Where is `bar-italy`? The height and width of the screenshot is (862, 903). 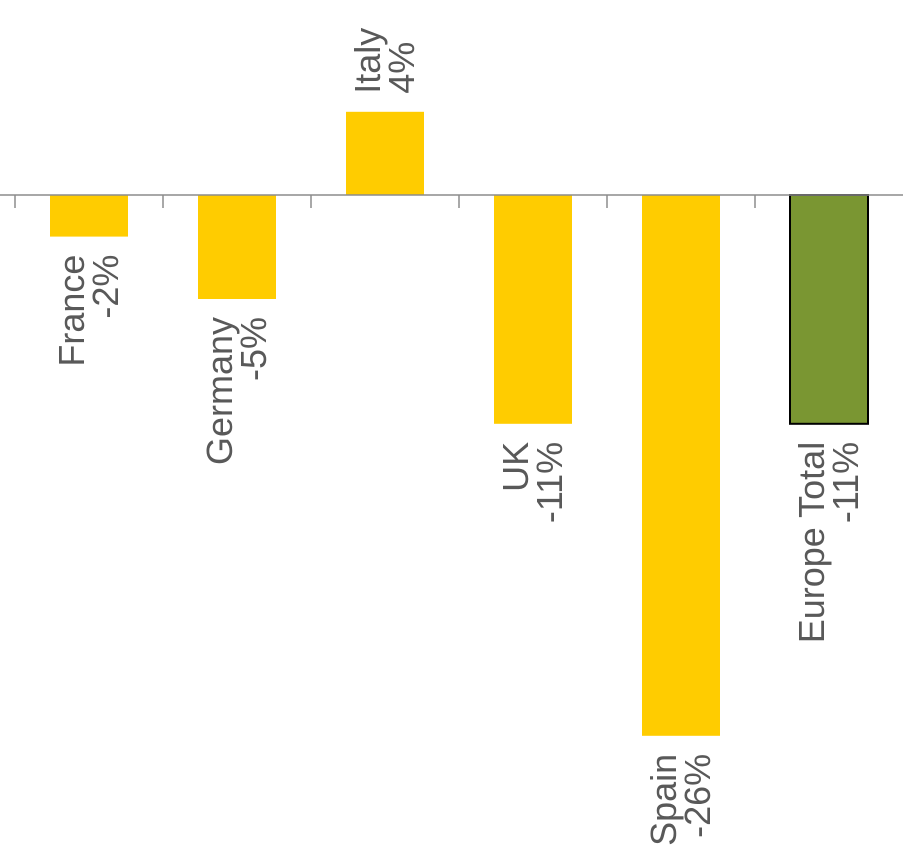 bar-italy is located at coordinates (385, 153).